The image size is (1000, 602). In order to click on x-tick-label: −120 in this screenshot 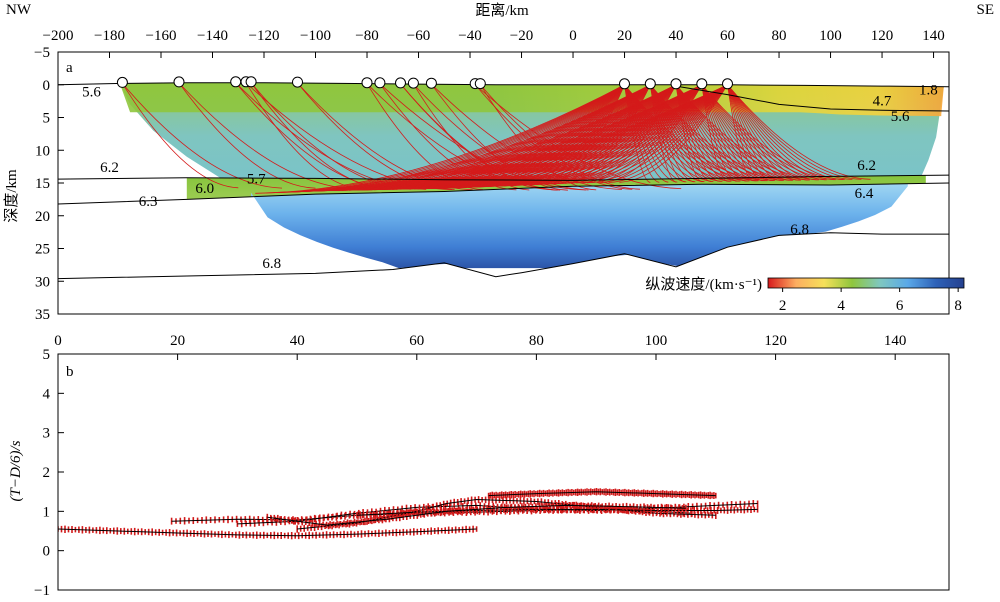, I will do `click(264, 36)`.